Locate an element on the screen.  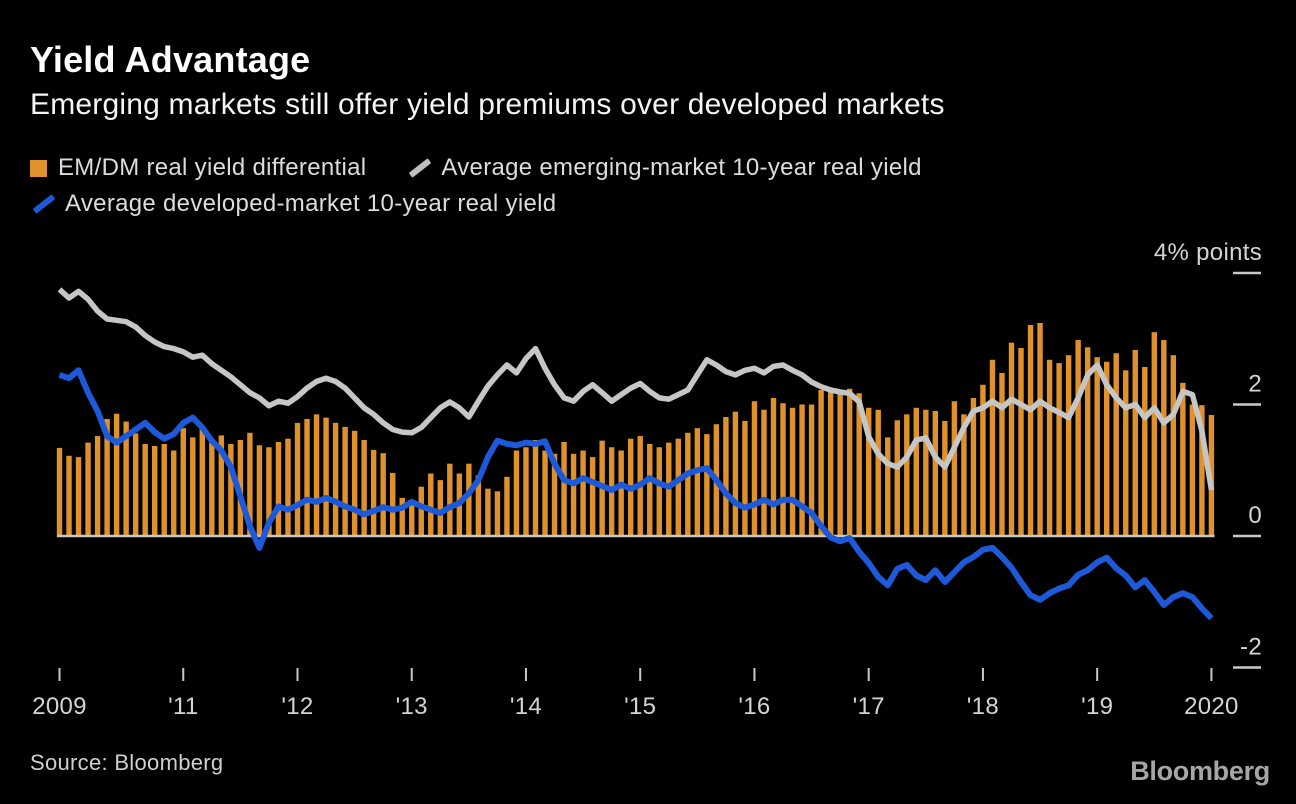
x-tick-label: '14 is located at coordinates (526, 706).